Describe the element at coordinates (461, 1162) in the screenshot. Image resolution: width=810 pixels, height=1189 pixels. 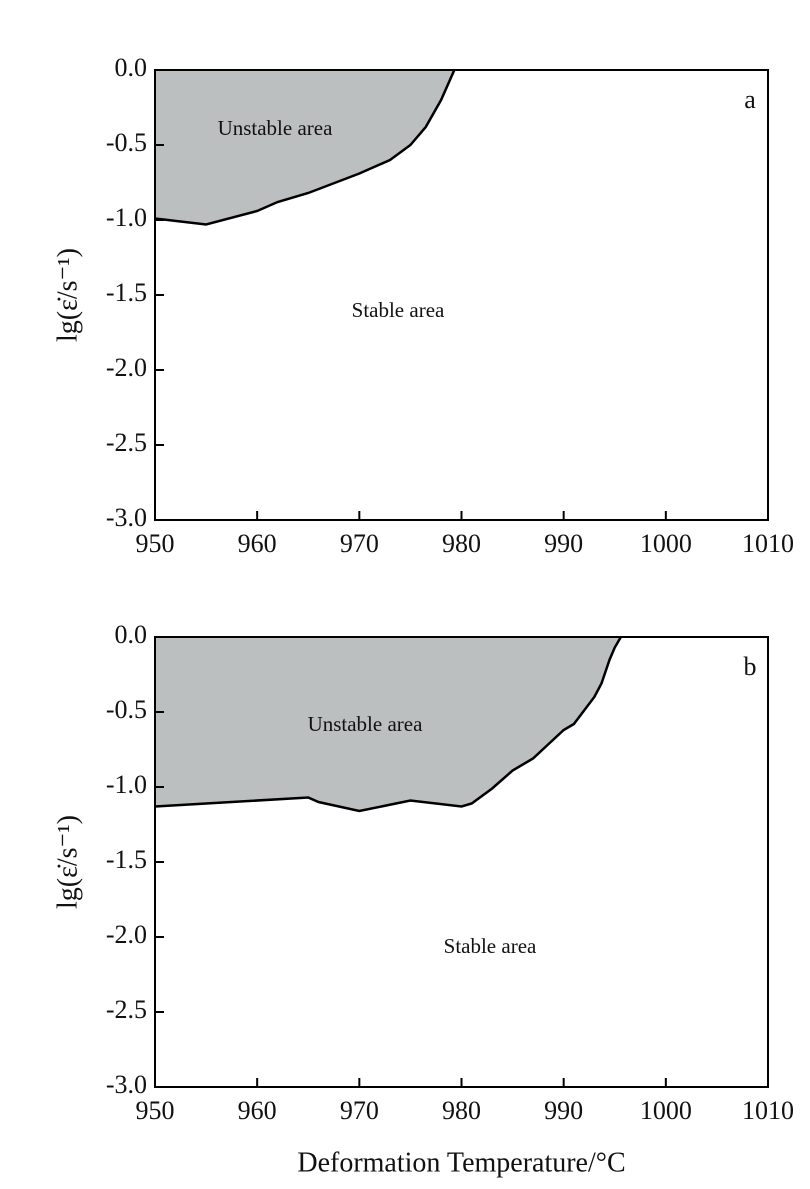
I see `x-axis-label: Deformation Temperature/°C` at that location.